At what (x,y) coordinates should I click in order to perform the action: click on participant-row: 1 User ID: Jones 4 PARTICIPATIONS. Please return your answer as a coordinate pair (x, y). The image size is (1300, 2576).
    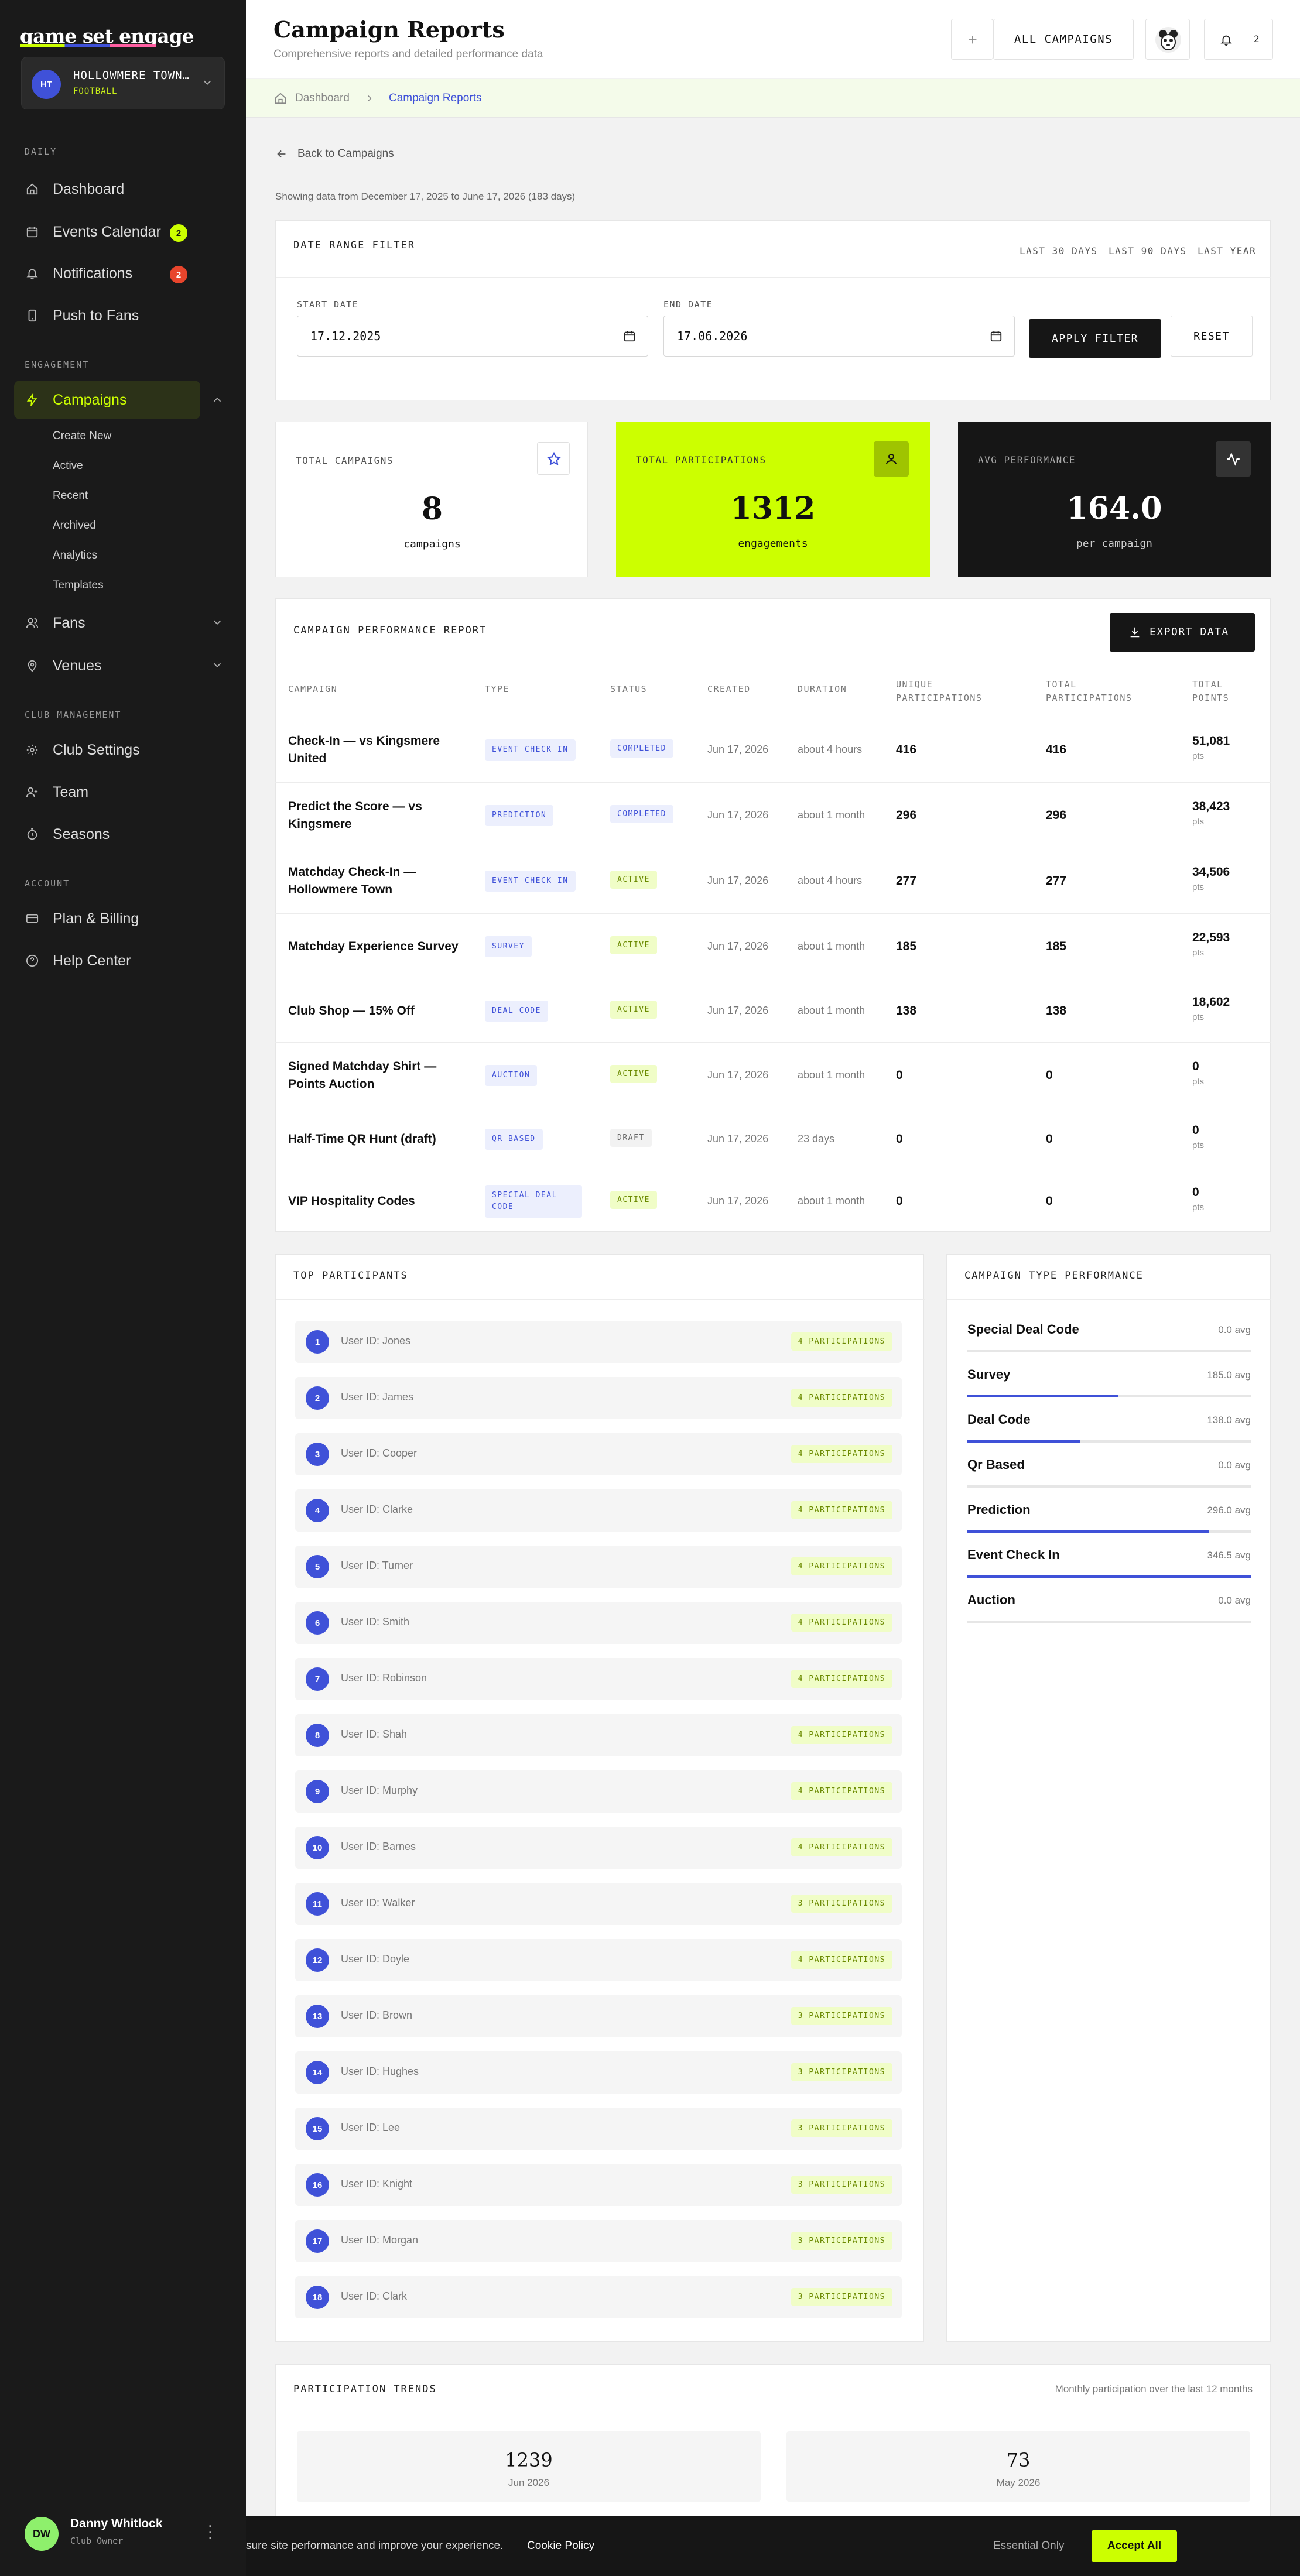
    Looking at the image, I should click on (598, 1342).